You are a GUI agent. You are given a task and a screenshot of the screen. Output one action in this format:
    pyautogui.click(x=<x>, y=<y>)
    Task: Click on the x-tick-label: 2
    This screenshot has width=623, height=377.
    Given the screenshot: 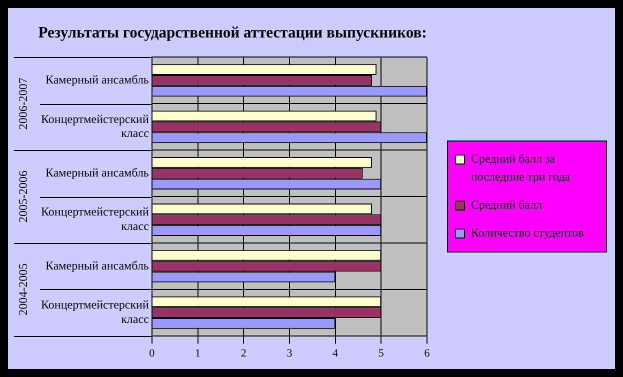 What is the action you would take?
    pyautogui.click(x=243, y=353)
    